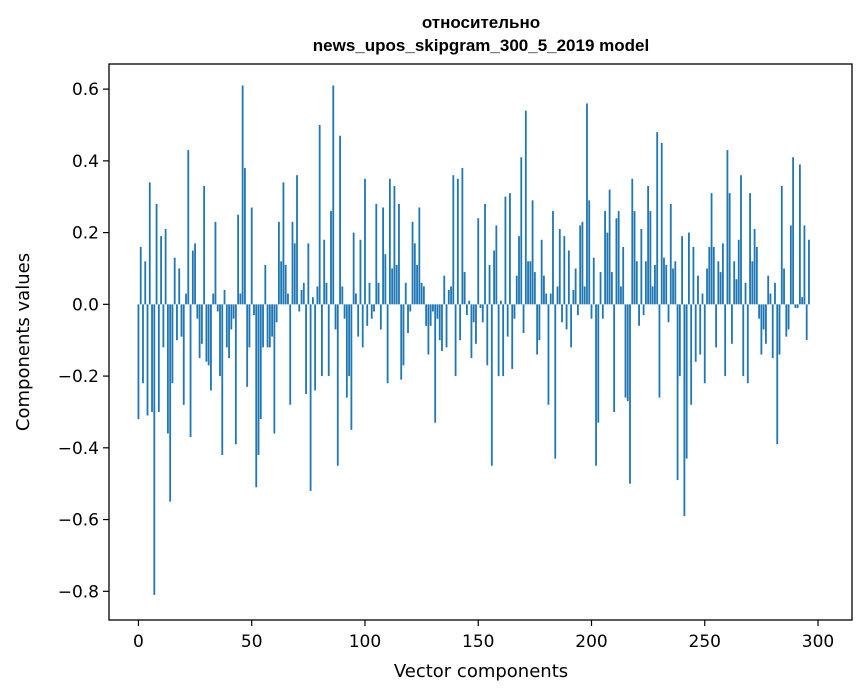 Image resolution: width=867 pixels, height=696 pixels. What do you see at coordinates (481, 45) in the screenshot?
I see `chart-title-line-2: news_upos_skipgram_300_5_2019 model` at bounding box center [481, 45].